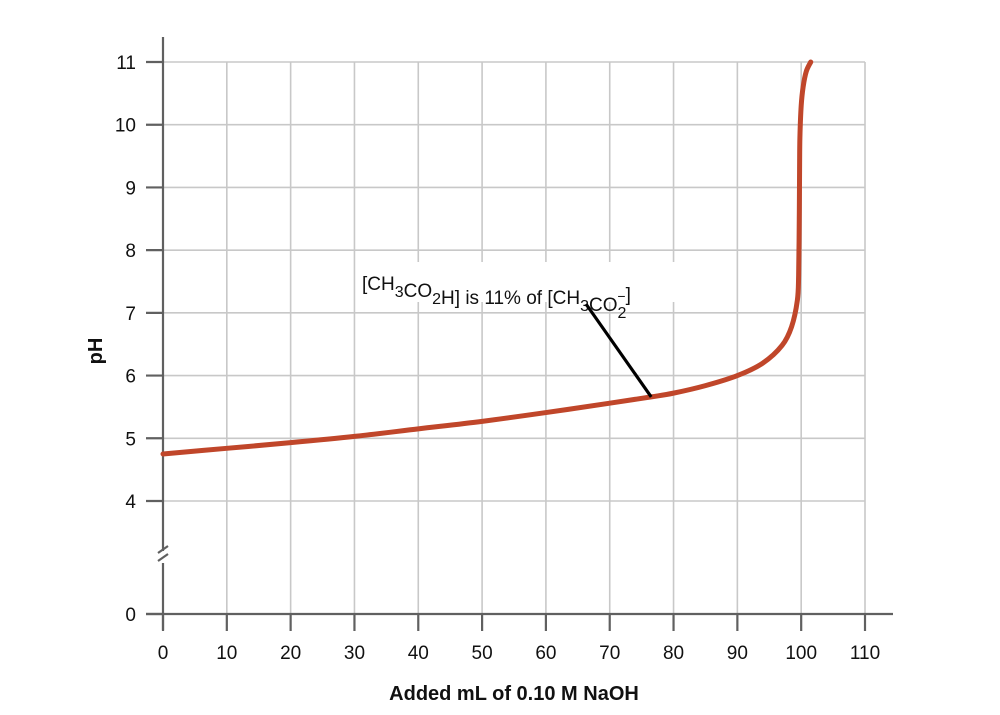  Describe the element at coordinates (130, 615) in the screenshot. I see `y-tick-label: 0` at that location.